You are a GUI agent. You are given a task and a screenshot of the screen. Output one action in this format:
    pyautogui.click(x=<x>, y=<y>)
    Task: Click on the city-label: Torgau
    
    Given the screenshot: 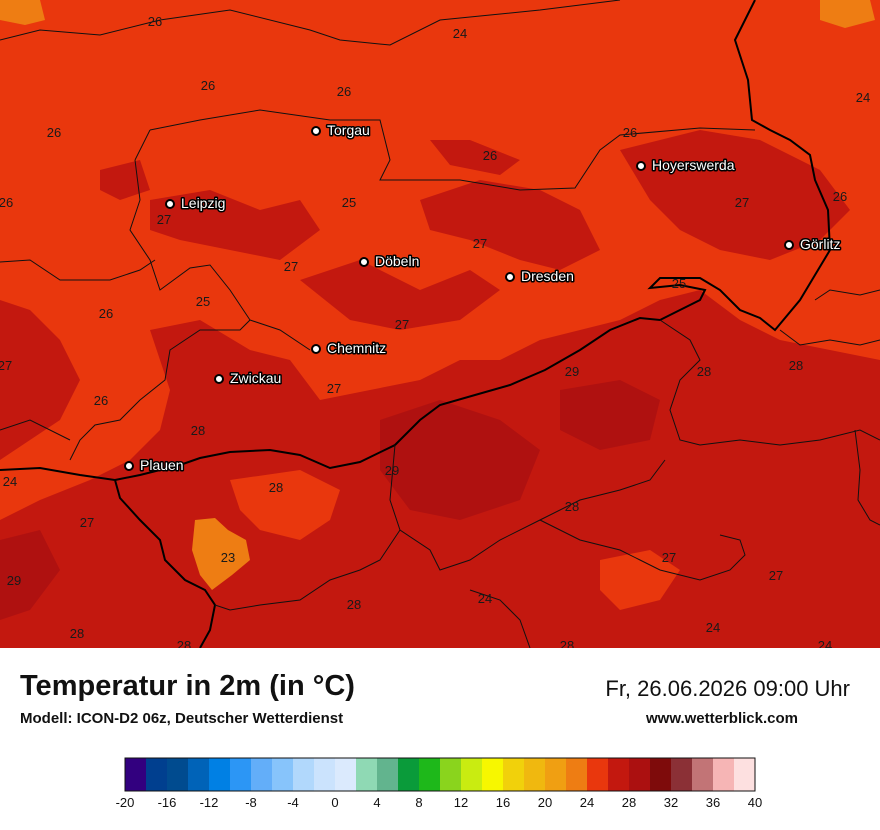 What is the action you would take?
    pyautogui.click(x=348, y=130)
    